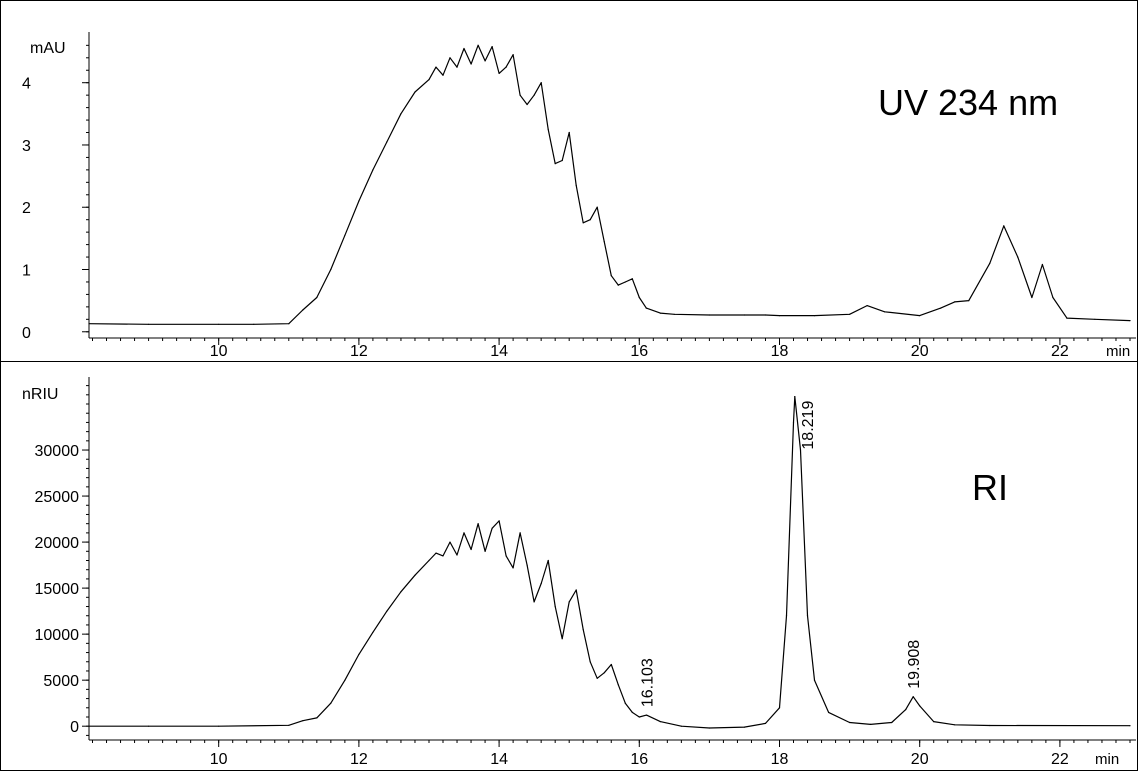 The image size is (1138, 776). What do you see at coordinates (780, 759) in the screenshot?
I see `ri-x-tick-label: 18` at bounding box center [780, 759].